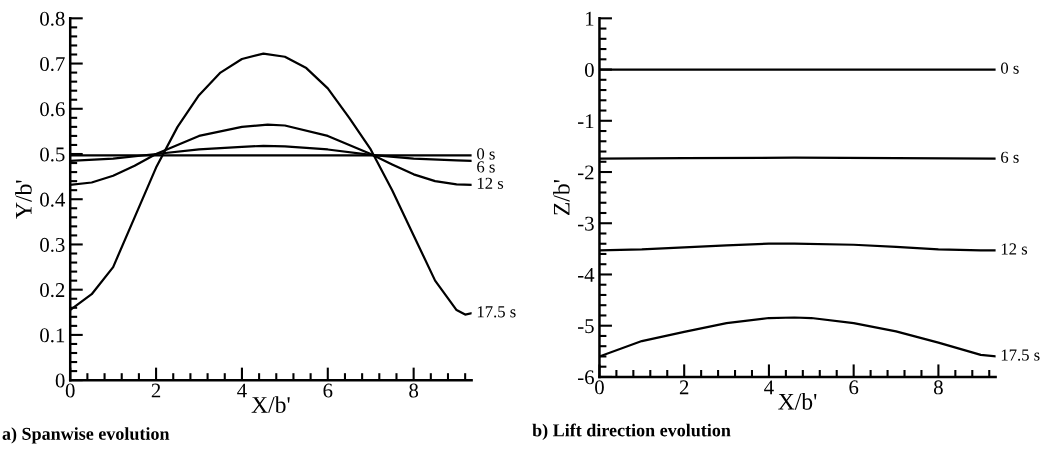 The width and height of the screenshot is (1048, 458). What do you see at coordinates (52, 154) in the screenshot?
I see `y-tick-label: 0.5` at bounding box center [52, 154].